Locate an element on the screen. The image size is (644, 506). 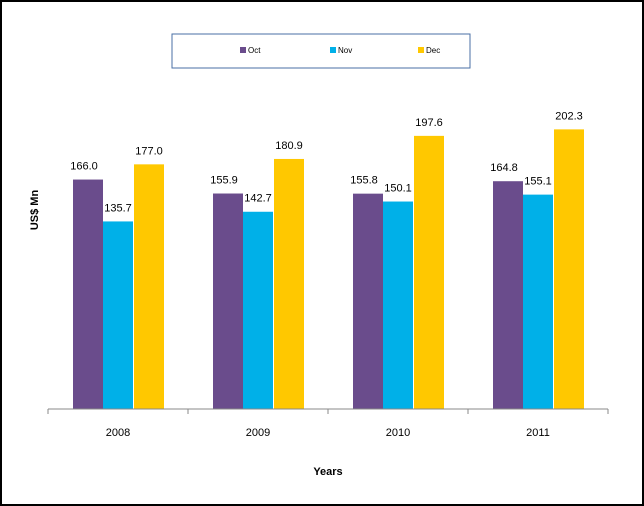
data-label: 135.7 is located at coordinates (118, 208).